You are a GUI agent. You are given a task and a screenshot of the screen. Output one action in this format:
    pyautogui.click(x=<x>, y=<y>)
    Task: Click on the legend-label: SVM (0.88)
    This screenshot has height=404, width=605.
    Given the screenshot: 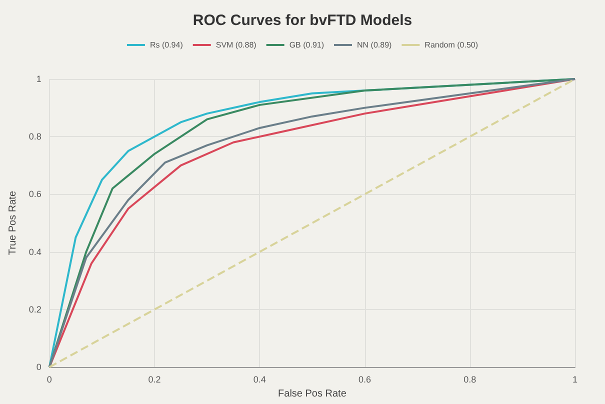 What is the action you would take?
    pyautogui.click(x=236, y=45)
    